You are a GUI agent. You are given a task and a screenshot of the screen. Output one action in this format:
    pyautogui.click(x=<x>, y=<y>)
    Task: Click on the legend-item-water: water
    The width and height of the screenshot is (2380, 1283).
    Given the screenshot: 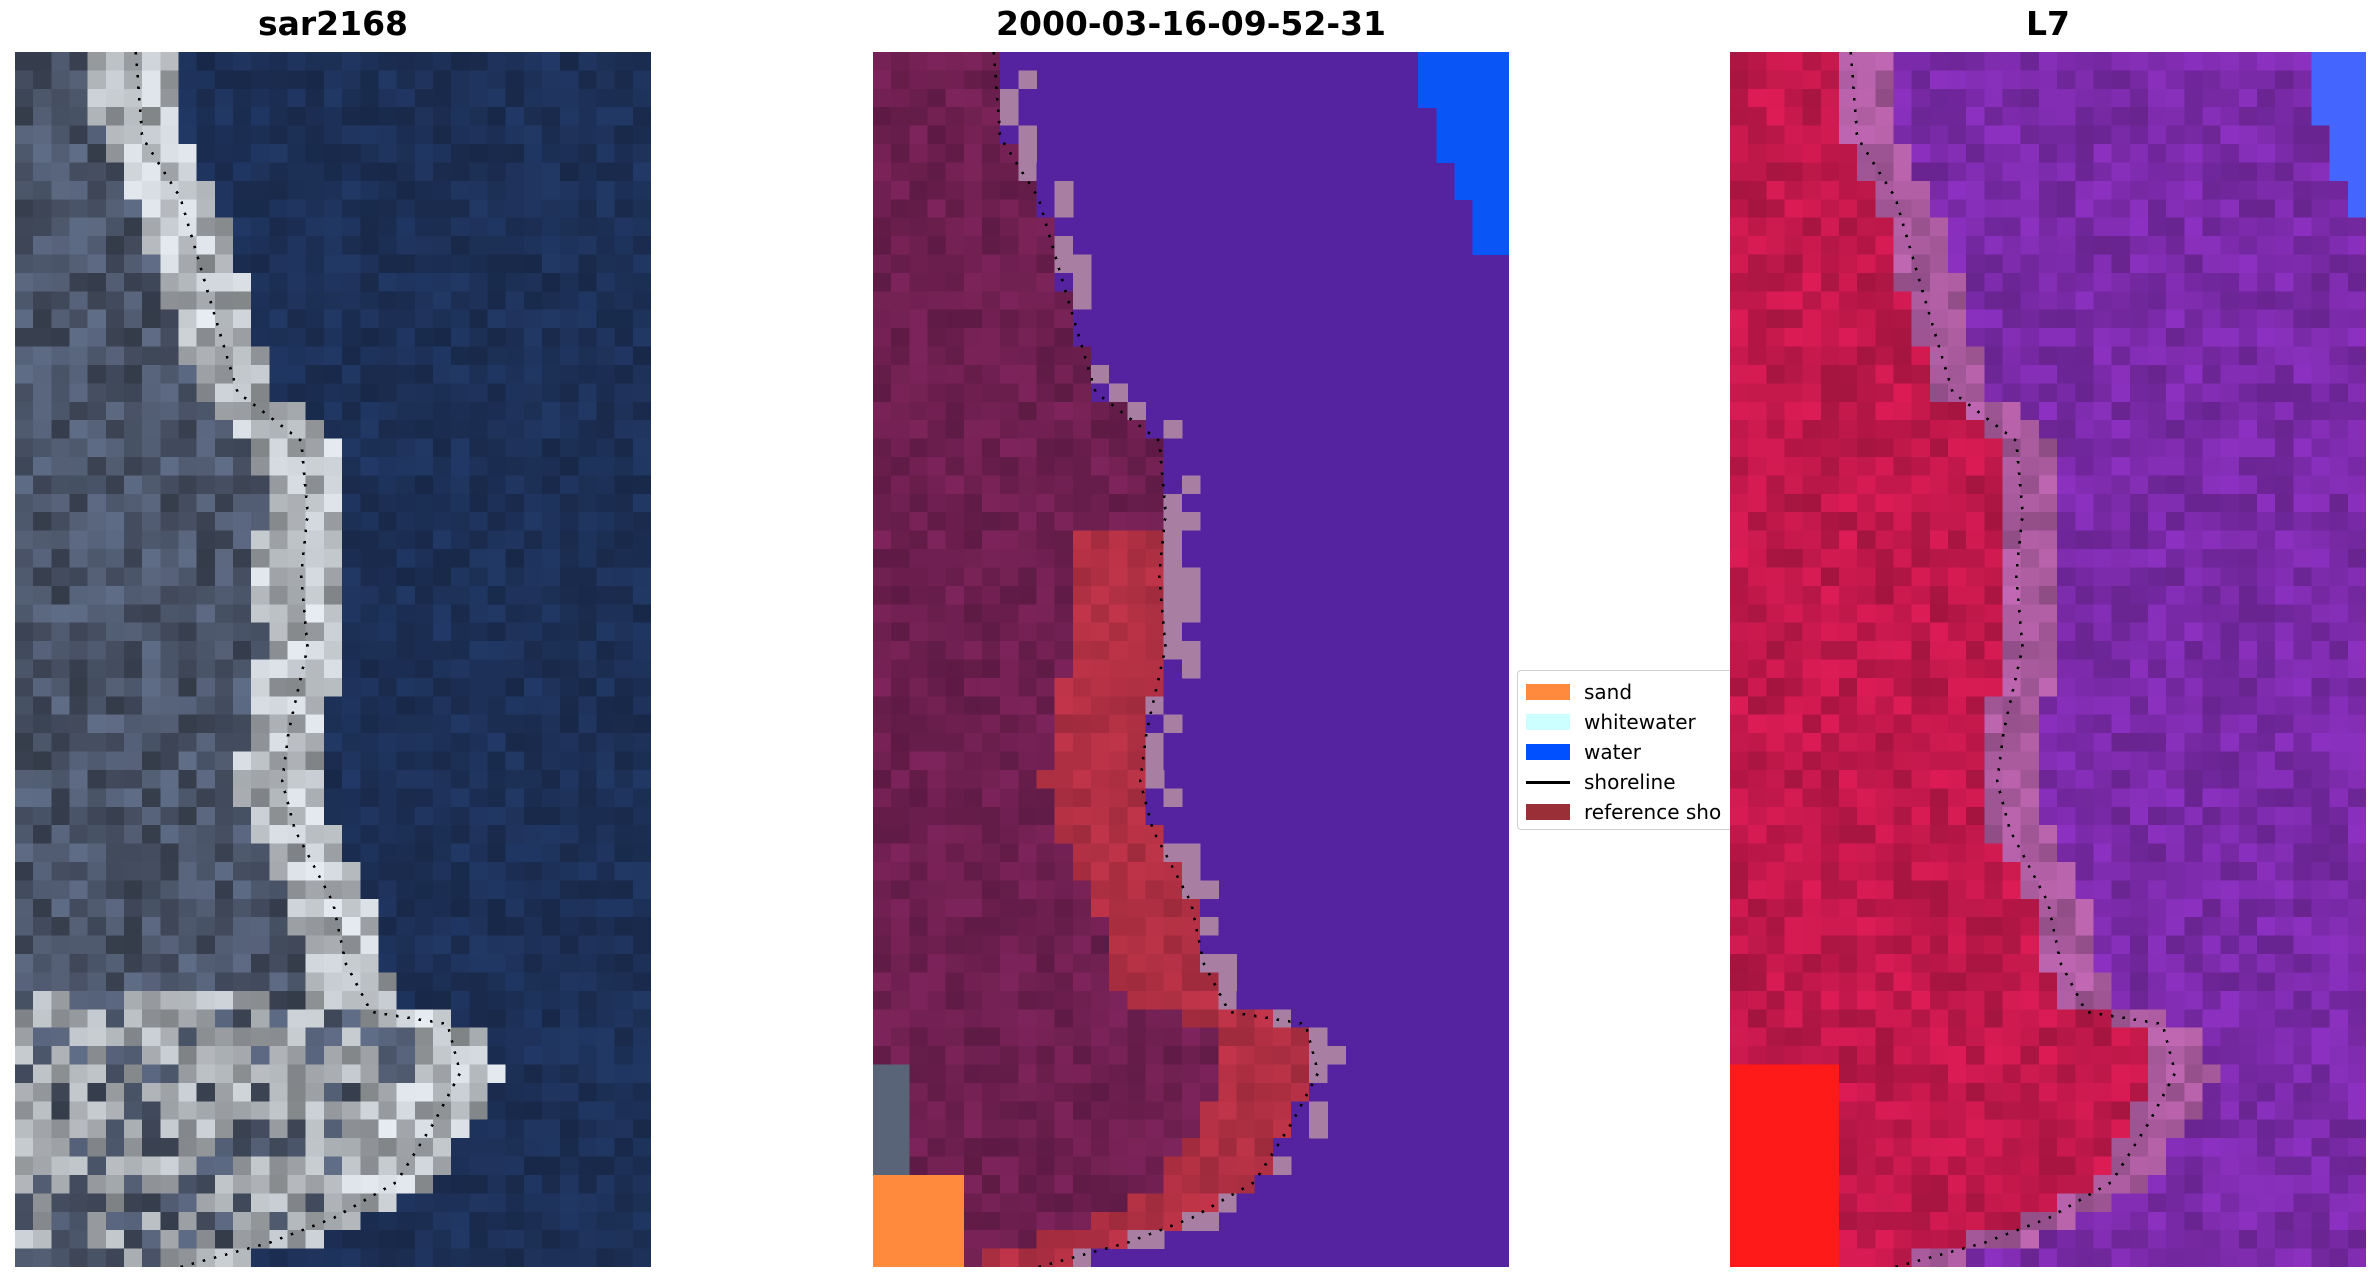 What is the action you would take?
    pyautogui.click(x=1583, y=752)
    